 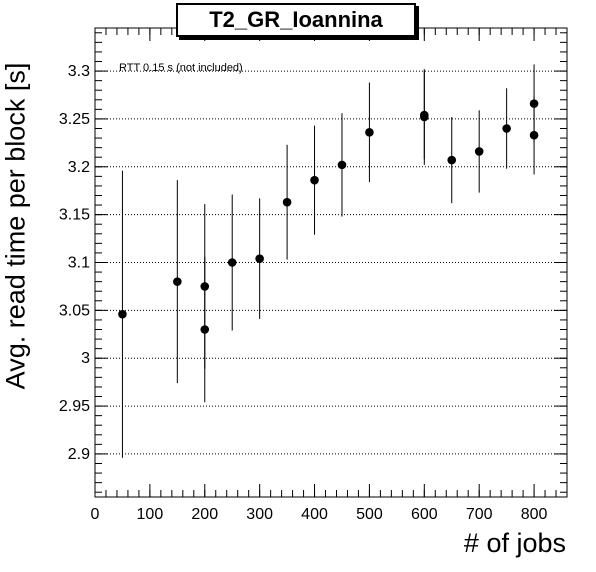 I want to click on x-tick-label: 100, so click(x=150, y=514).